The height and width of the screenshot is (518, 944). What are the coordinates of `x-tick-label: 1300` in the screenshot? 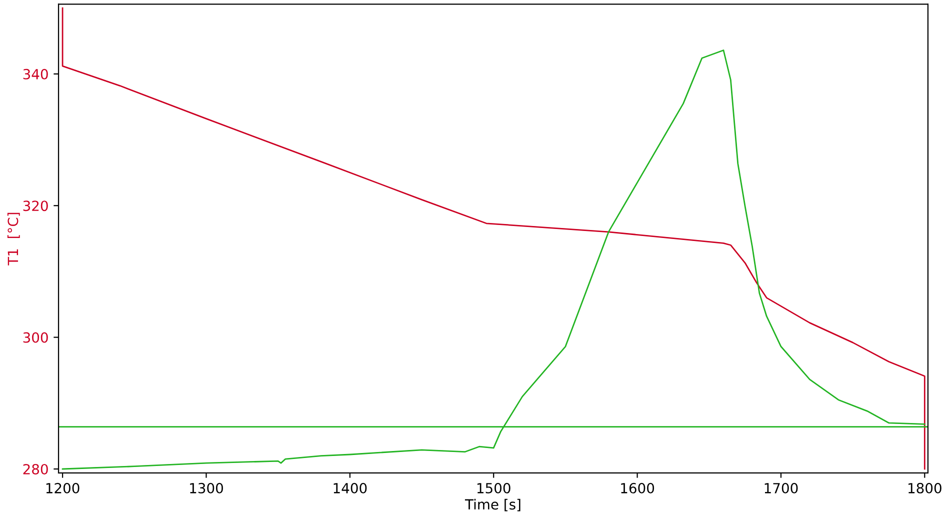 It's located at (206, 488).